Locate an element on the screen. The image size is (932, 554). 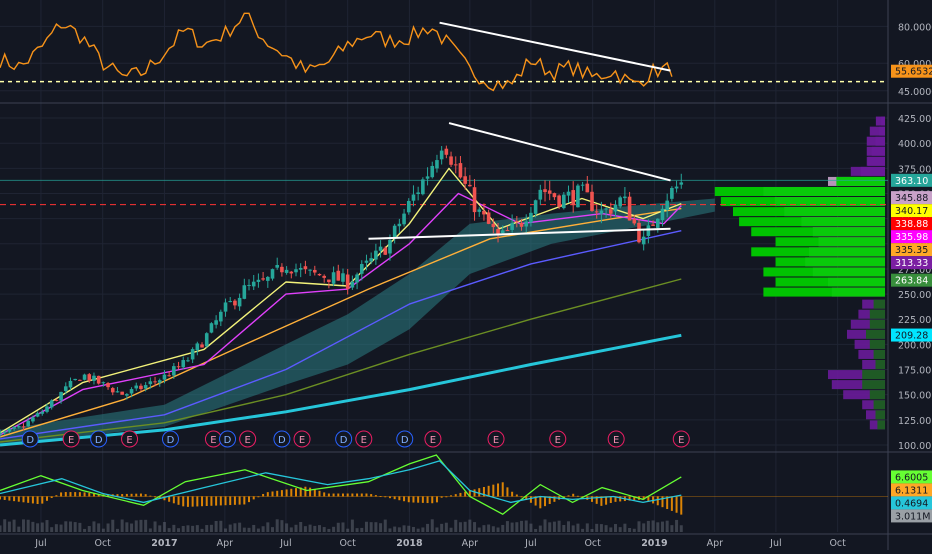
macd-panel is located at coordinates (444, 493).